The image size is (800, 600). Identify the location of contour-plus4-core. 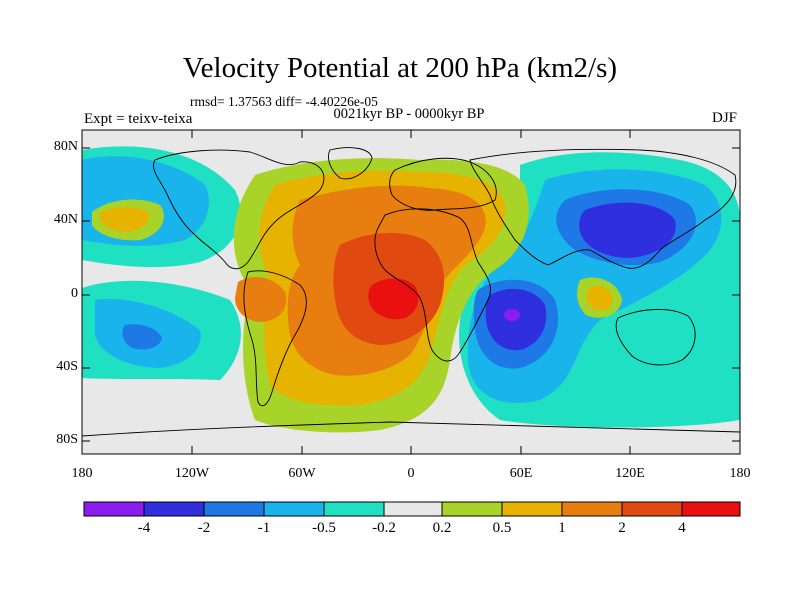
(393, 299).